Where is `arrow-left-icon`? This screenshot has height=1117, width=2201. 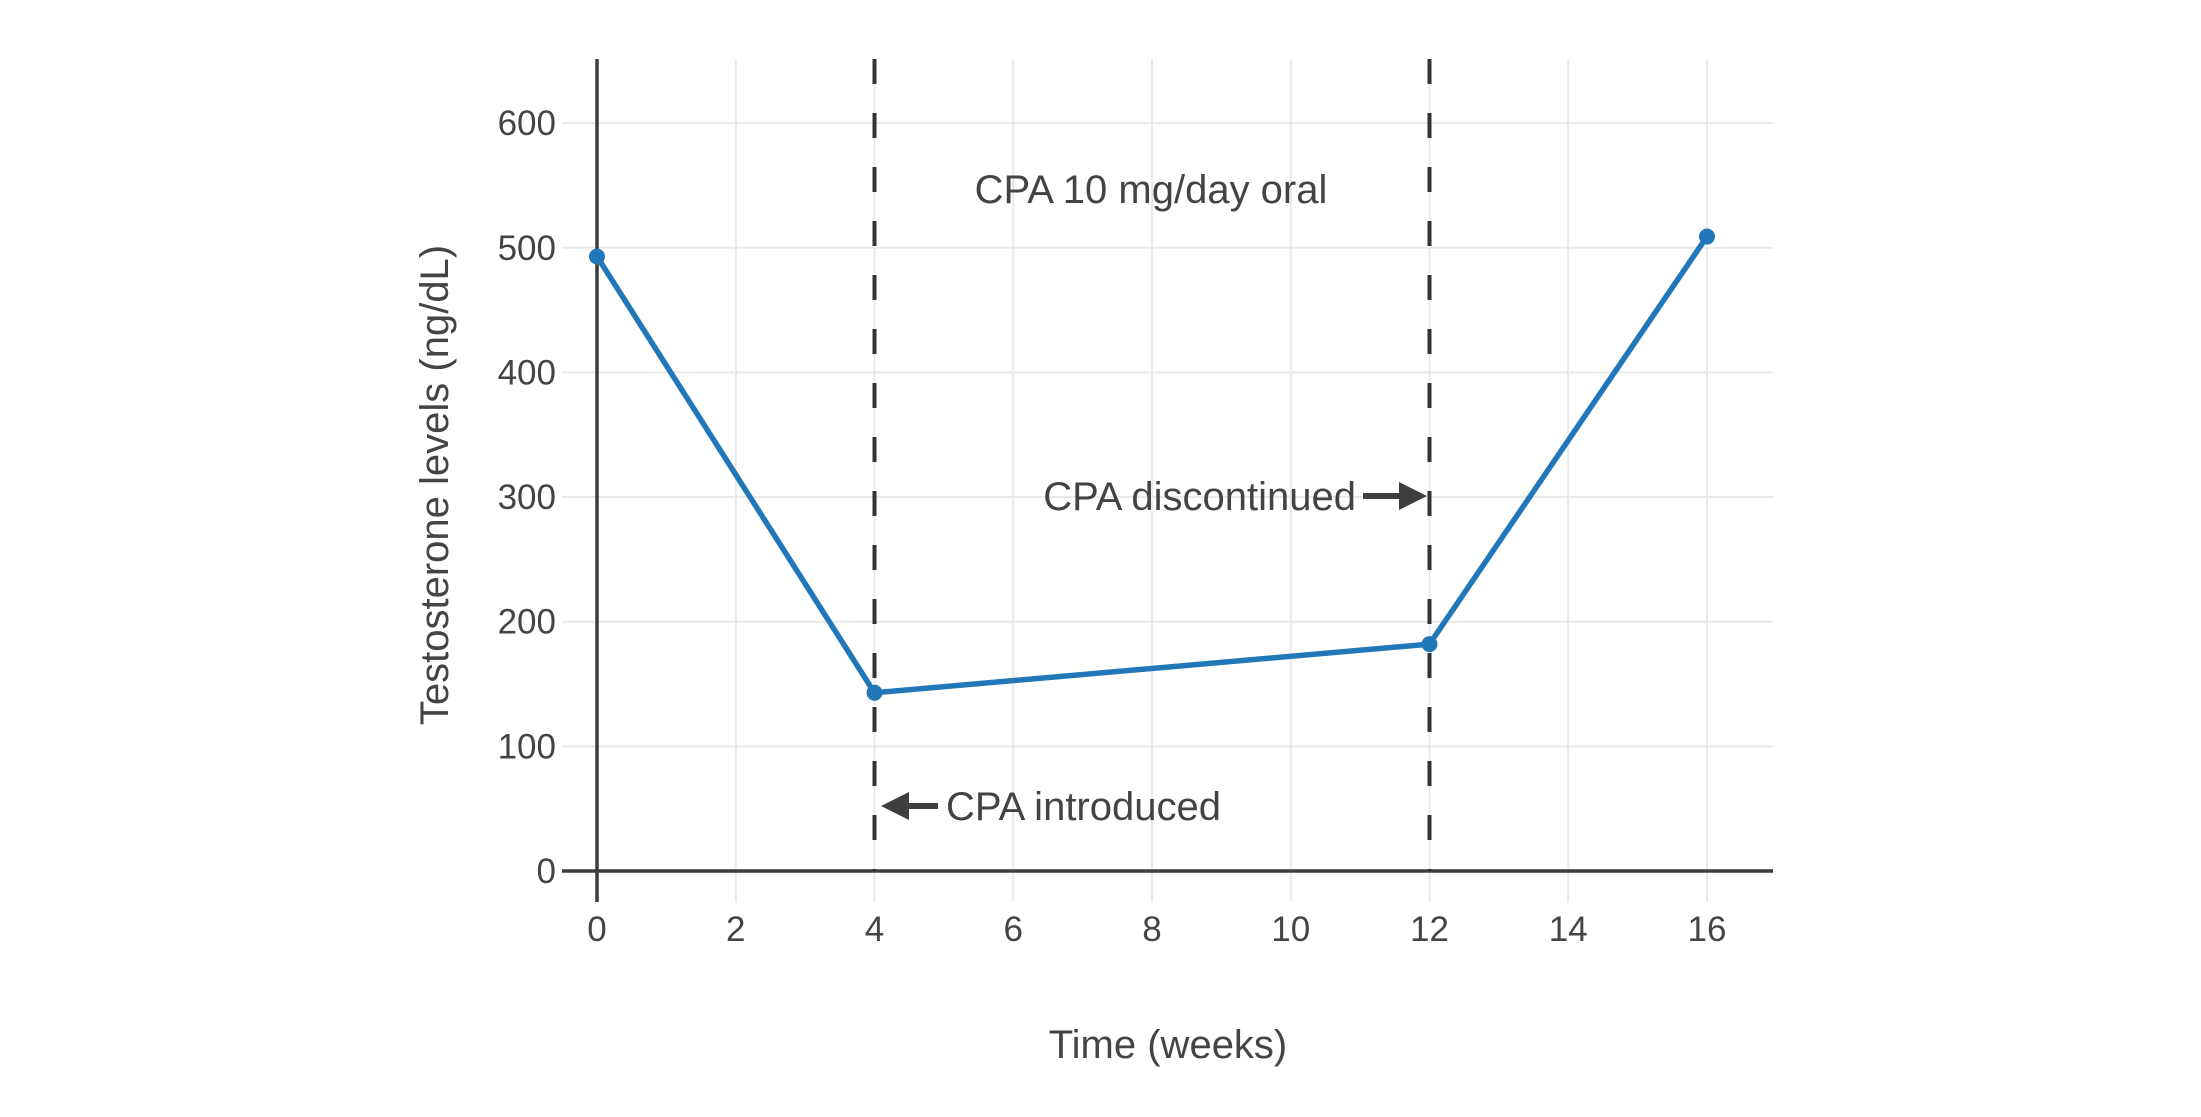
arrow-left-icon is located at coordinates (909, 806).